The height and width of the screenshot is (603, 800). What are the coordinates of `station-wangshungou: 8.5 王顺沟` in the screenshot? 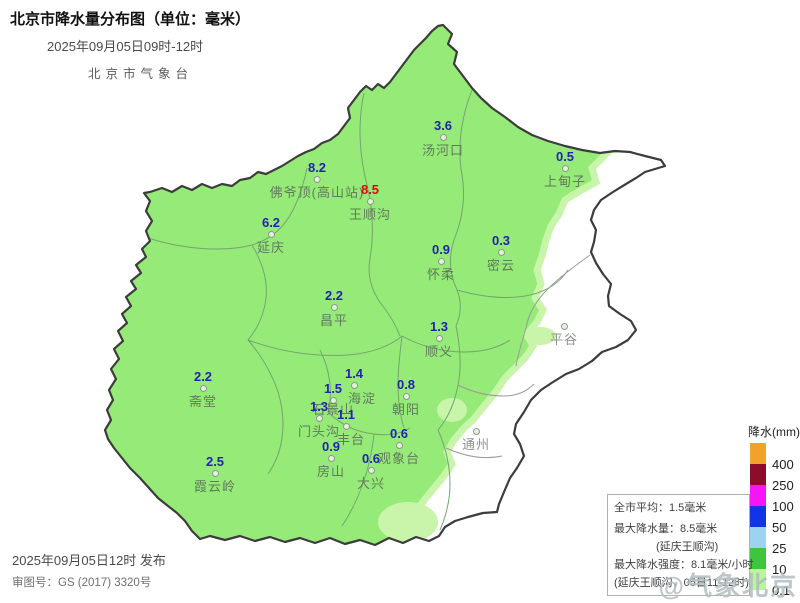 It's located at (370, 202).